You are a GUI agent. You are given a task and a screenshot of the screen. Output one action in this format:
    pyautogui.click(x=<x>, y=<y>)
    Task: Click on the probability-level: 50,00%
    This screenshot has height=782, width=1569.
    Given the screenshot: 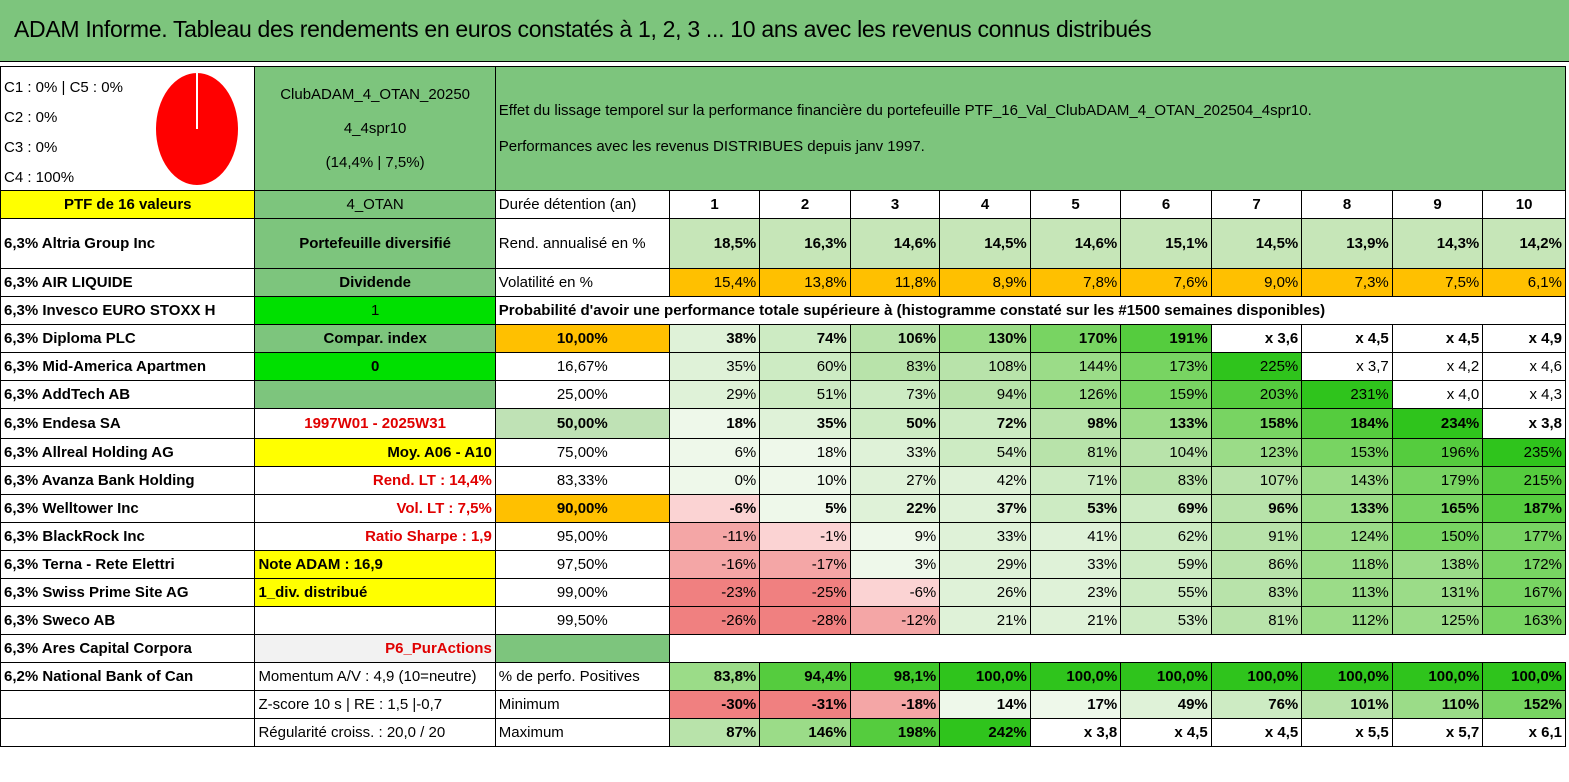 What is the action you would take?
    pyautogui.click(x=582, y=423)
    